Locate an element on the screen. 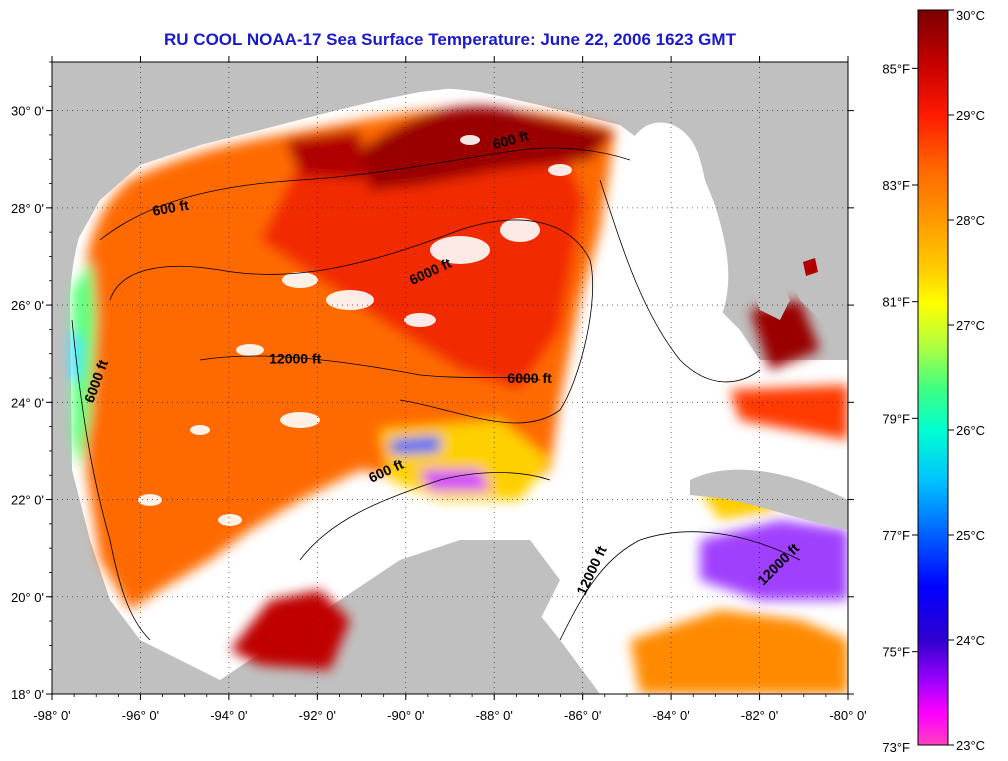 The width and height of the screenshot is (1008, 761). contour-label: 6000 ft is located at coordinates (529, 378).